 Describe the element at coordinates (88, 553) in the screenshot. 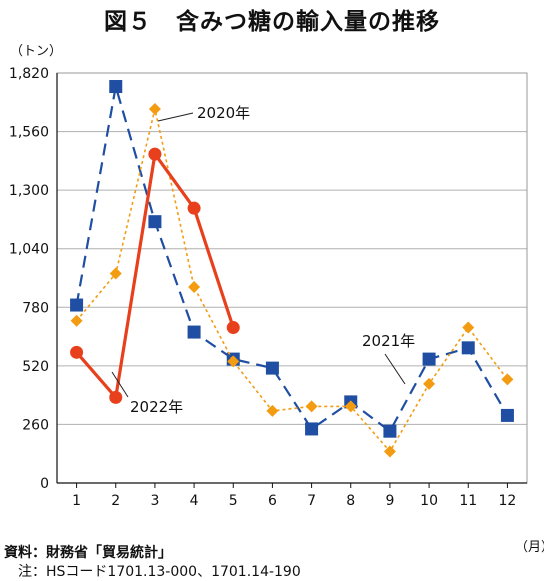

I see `source-note: 資料：財務省「貿易統計」` at that location.